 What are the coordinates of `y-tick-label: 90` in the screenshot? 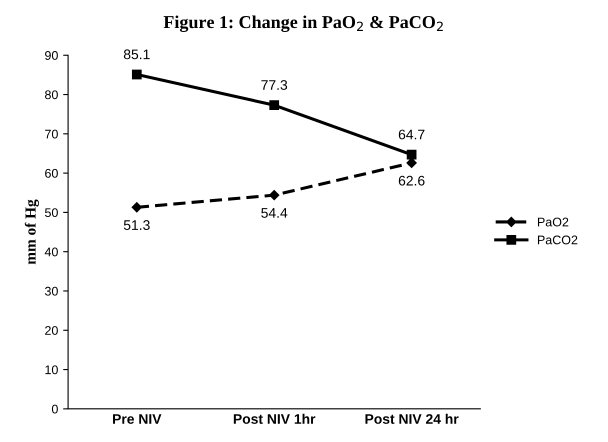 It's located at (51, 55).